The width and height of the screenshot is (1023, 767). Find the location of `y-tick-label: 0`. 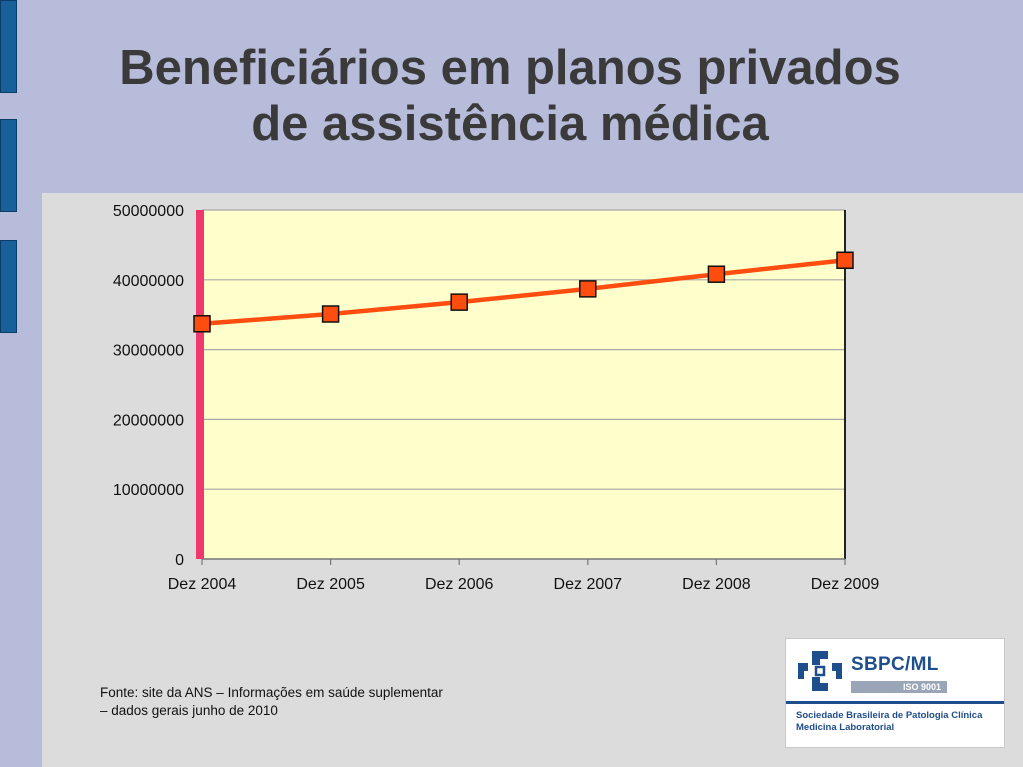

y-tick-label: 0 is located at coordinates (179, 560).